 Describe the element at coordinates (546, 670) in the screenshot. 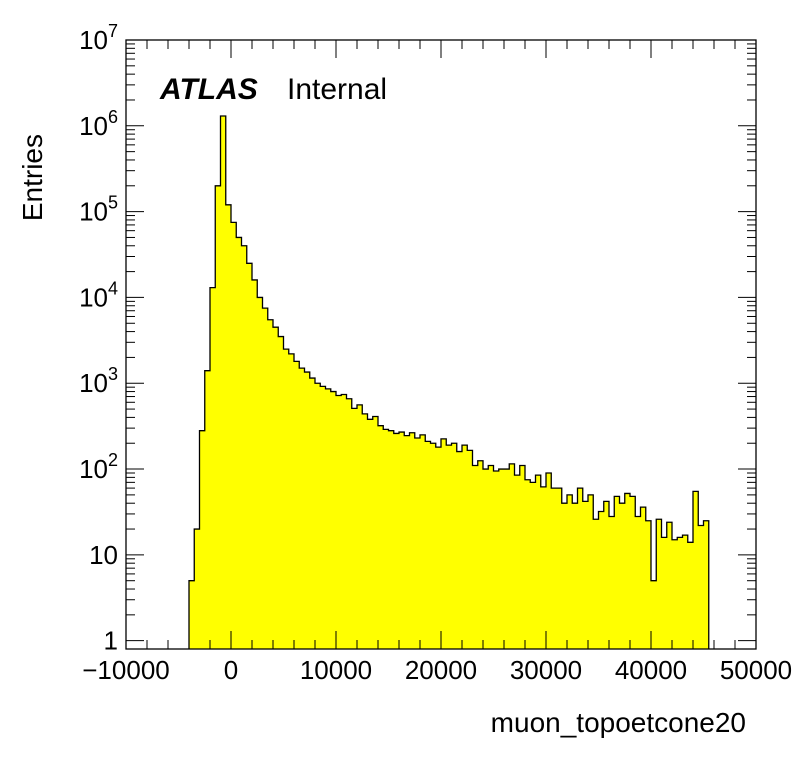

I see `x-tick-label: 30000` at that location.